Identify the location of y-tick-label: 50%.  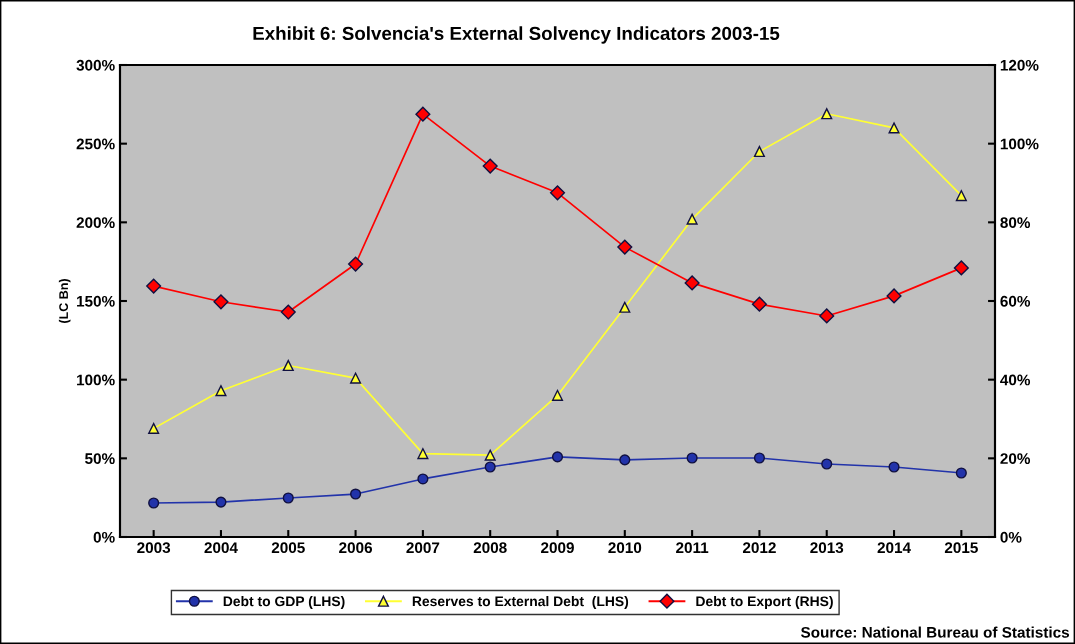
(100, 459).